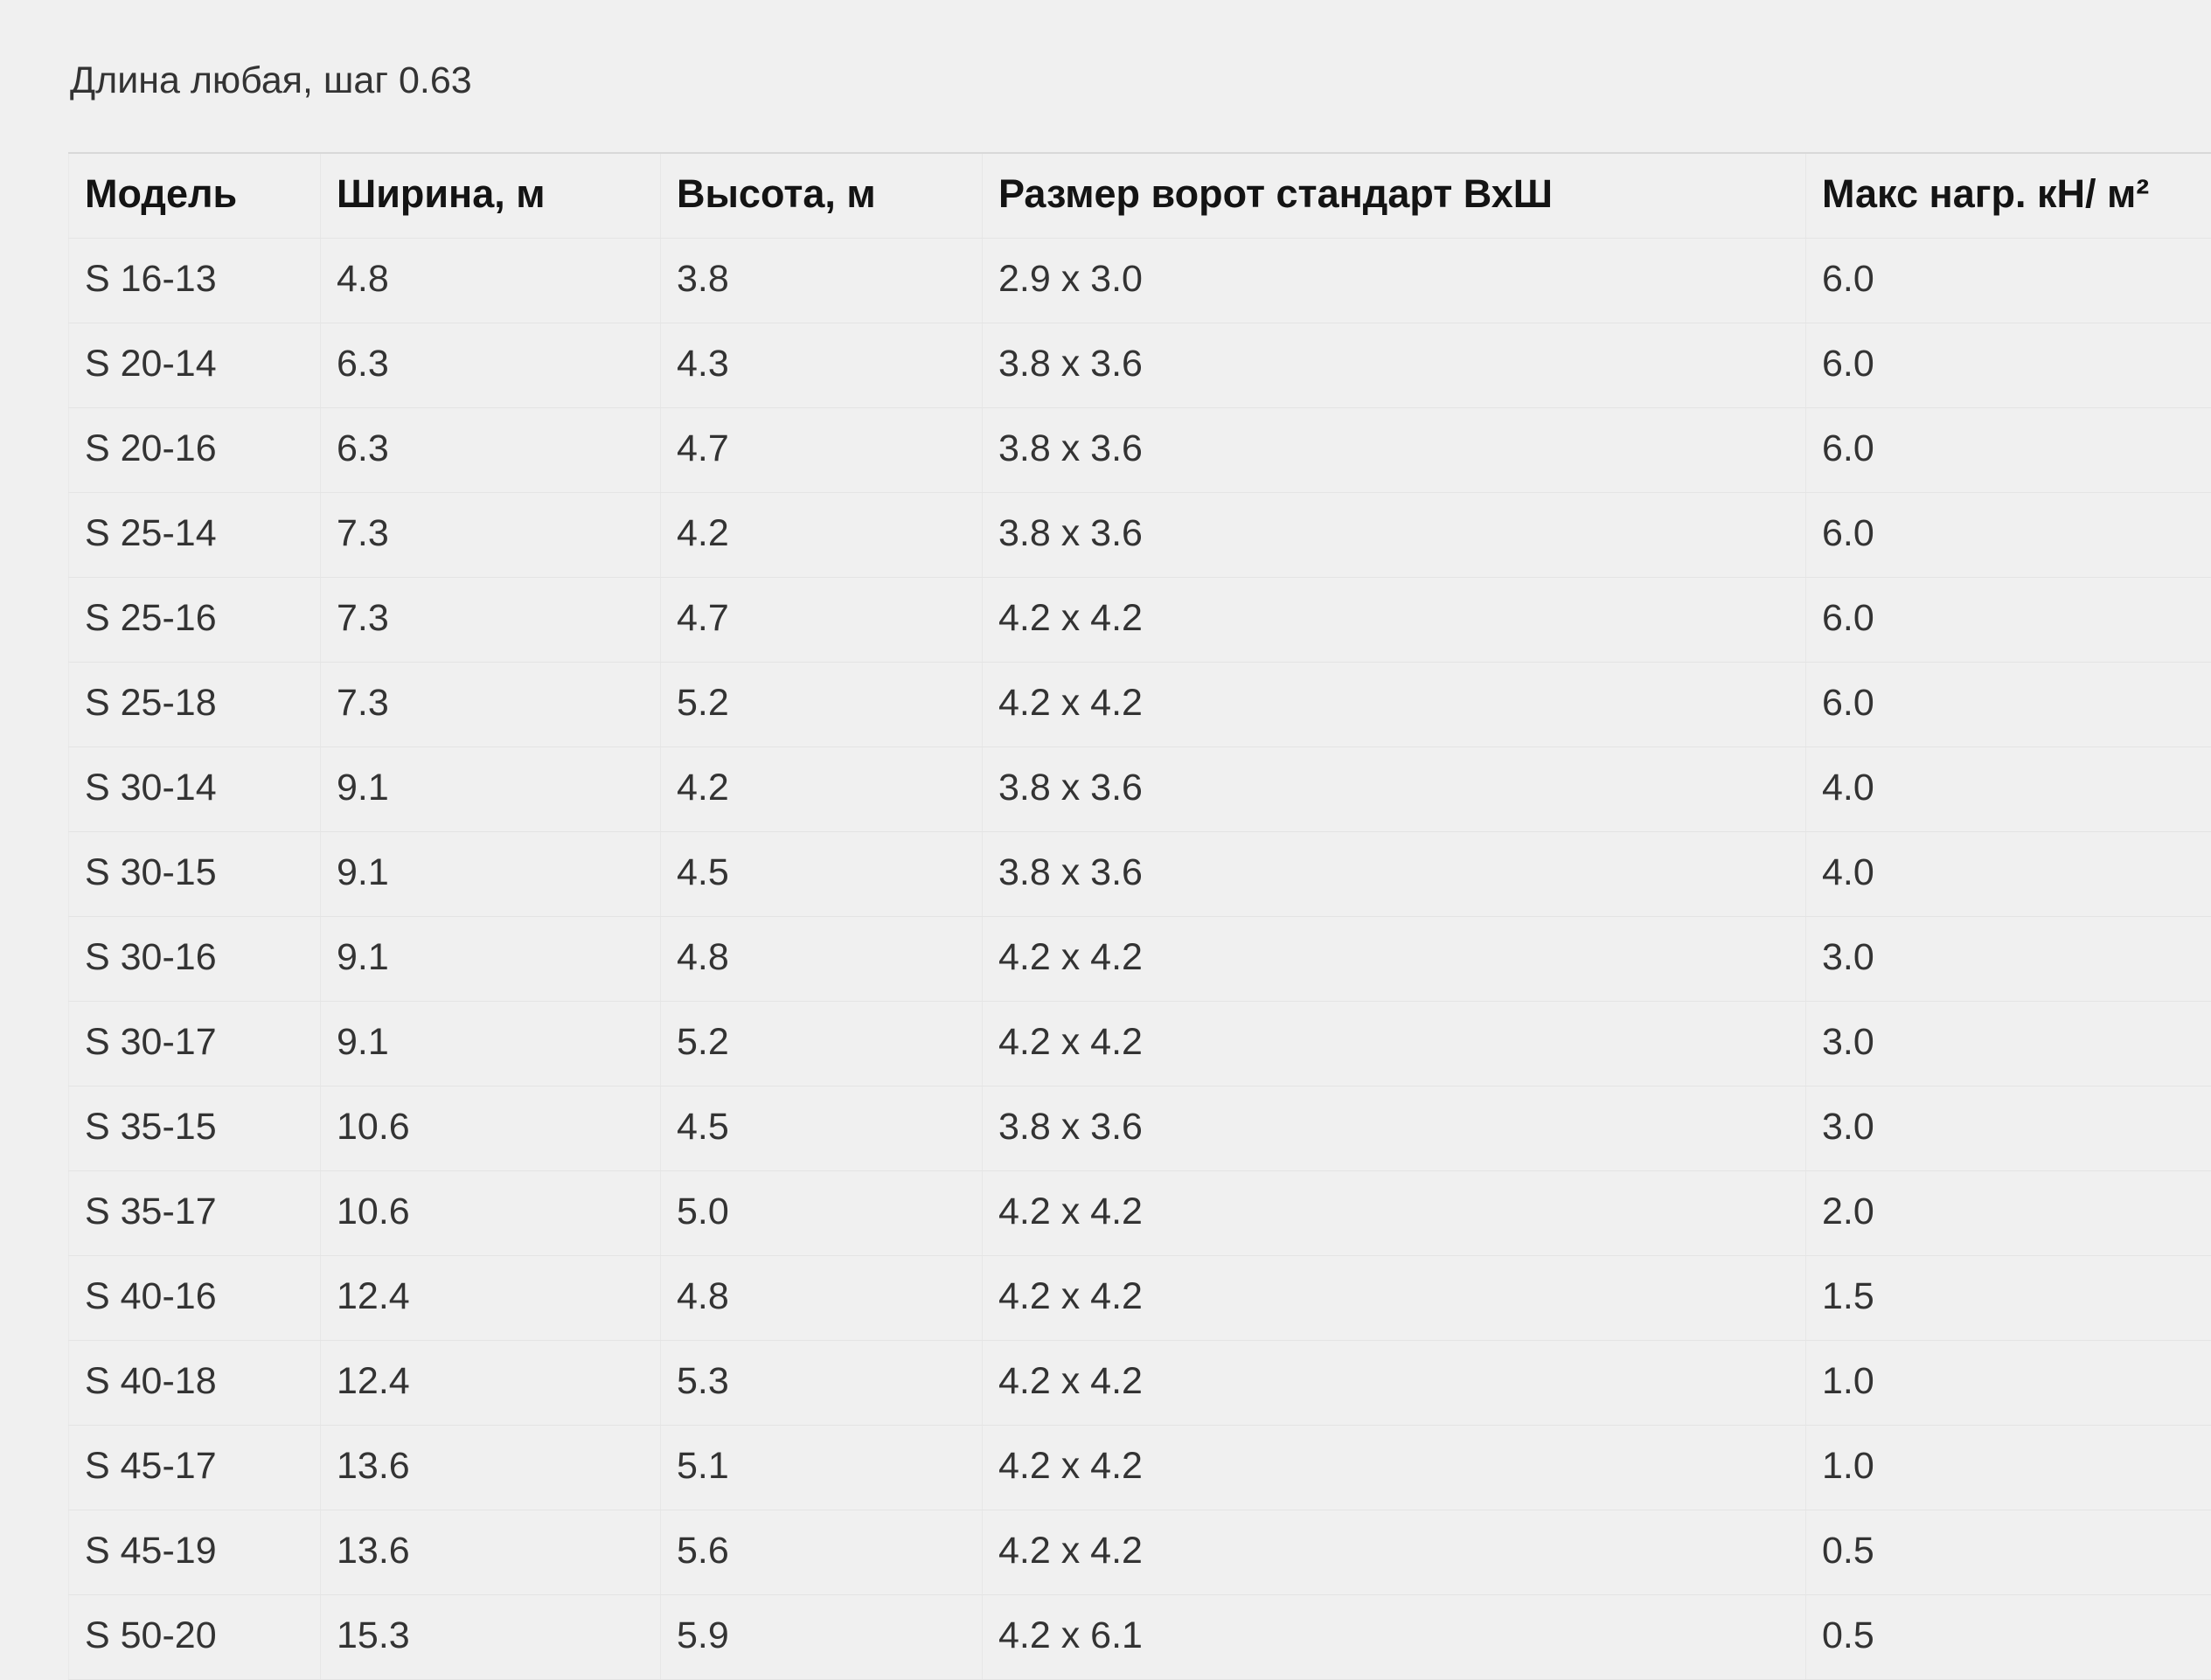  What do you see at coordinates (195, 1637) in the screenshot?
I see `table-cell: S 50-20` at bounding box center [195, 1637].